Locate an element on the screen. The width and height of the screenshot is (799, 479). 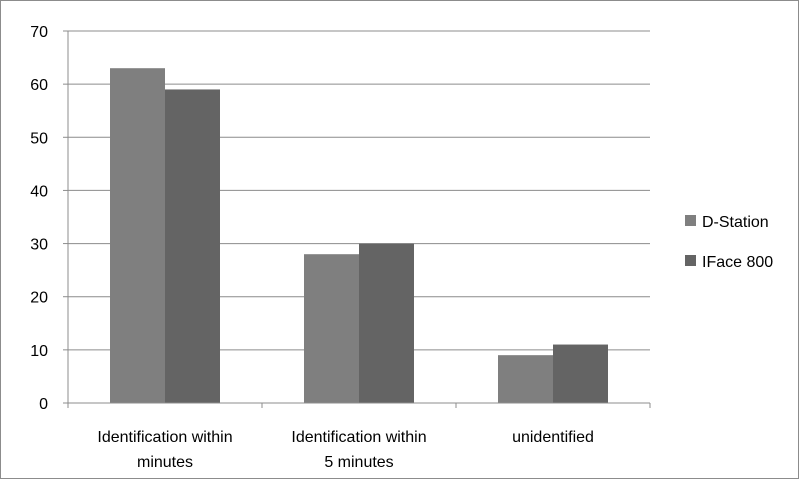
x-category-label: Identification within minutes is located at coordinates (164, 450).